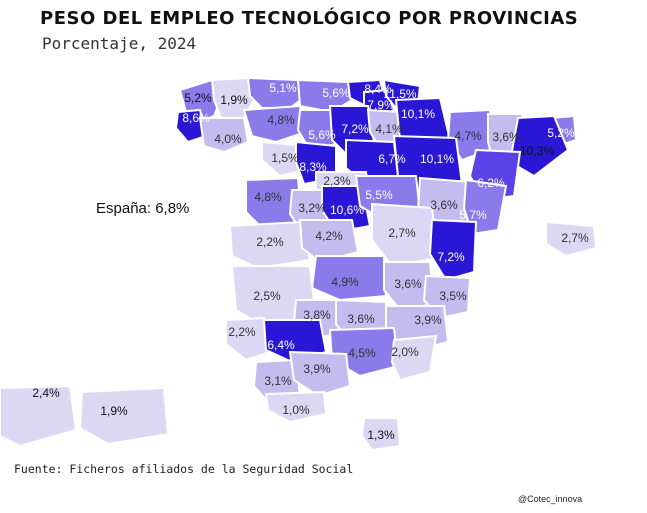  What do you see at coordinates (281, 345) in the screenshot?
I see `province-value-label: 6,4%` at bounding box center [281, 345].